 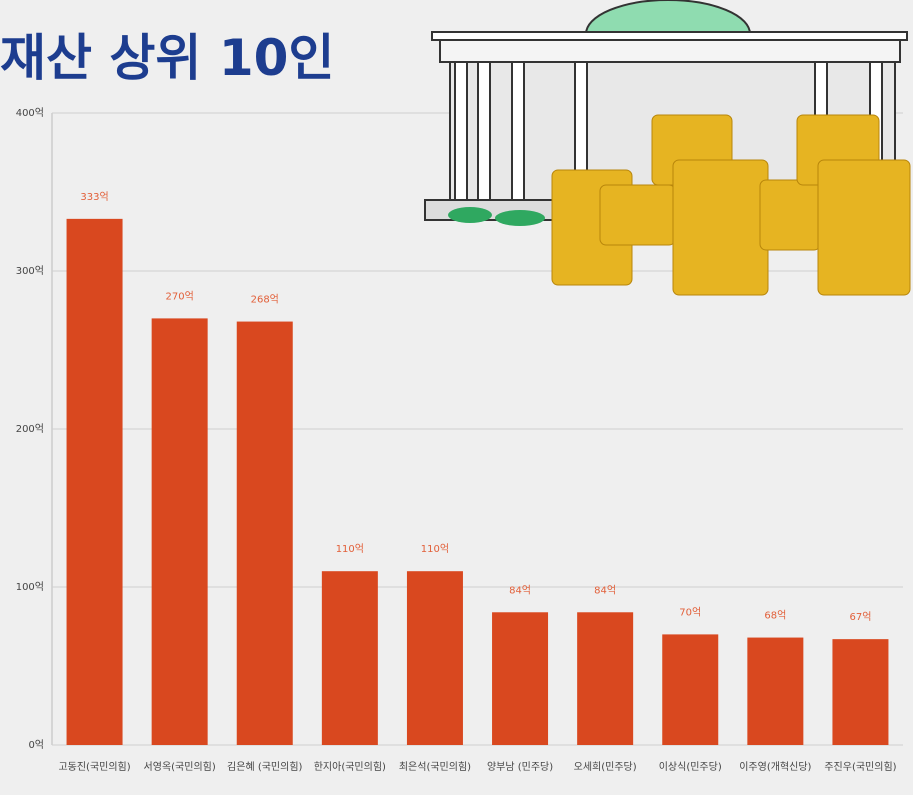 What do you see at coordinates (690, 612) in the screenshot?
I see `value-label: 70억` at bounding box center [690, 612].